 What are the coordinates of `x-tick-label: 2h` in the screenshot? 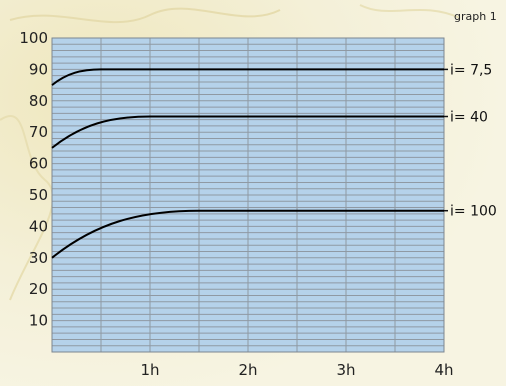 It's located at (247, 370).